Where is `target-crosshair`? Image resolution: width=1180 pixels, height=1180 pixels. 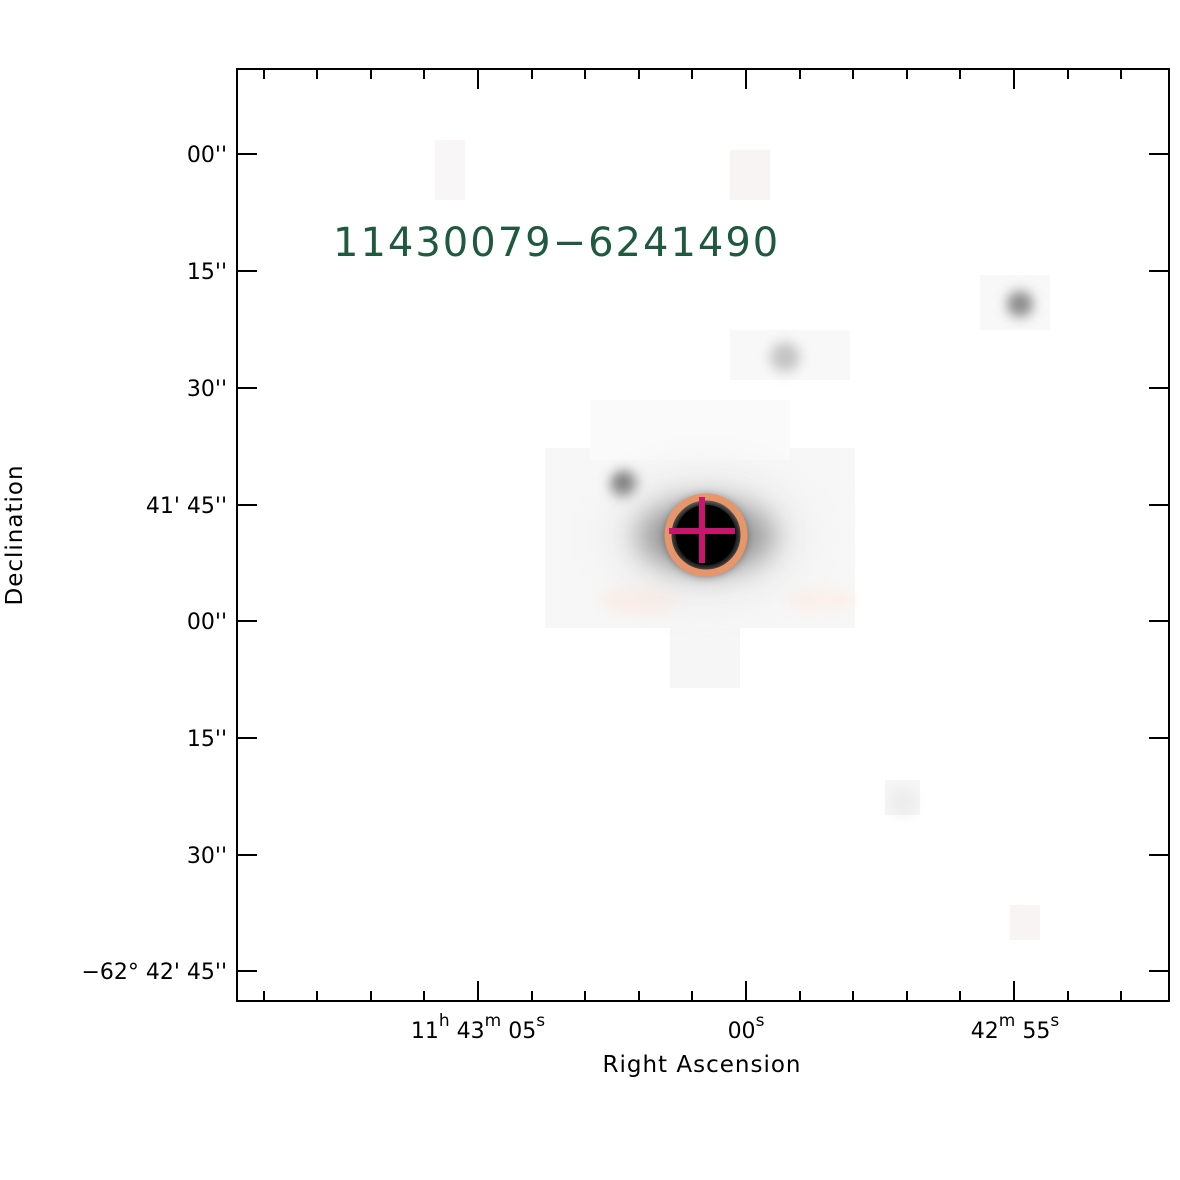 target-crosshair is located at coordinates (702, 530).